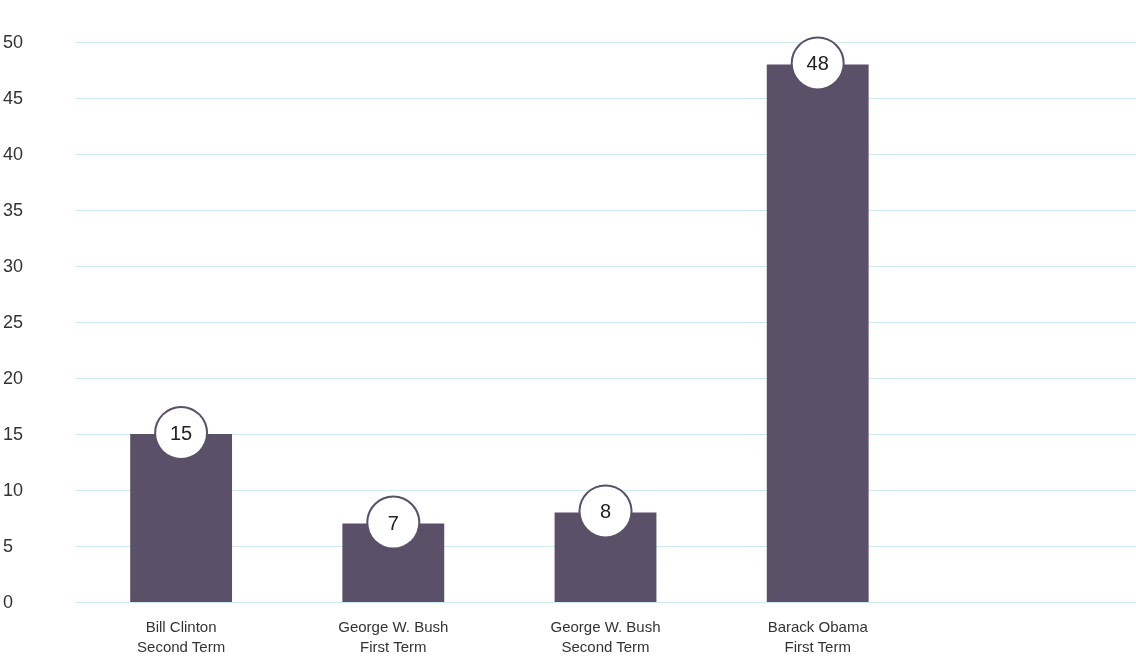 Image resolution: width=1136 pixels, height=670 pixels. Describe the element at coordinates (605, 636) in the screenshot. I see `x-tick-label: George W. Bush Second Term` at that location.